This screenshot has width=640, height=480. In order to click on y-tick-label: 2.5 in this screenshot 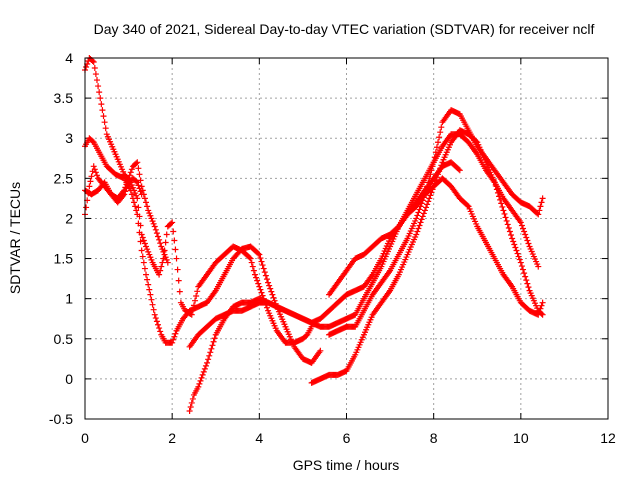, I will do `click(64, 178)`.